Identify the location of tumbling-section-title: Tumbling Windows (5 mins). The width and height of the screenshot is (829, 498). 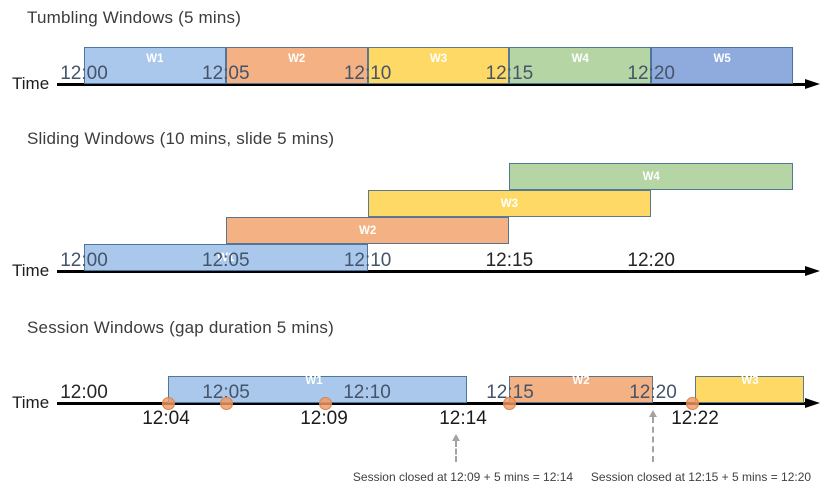
(134, 17).